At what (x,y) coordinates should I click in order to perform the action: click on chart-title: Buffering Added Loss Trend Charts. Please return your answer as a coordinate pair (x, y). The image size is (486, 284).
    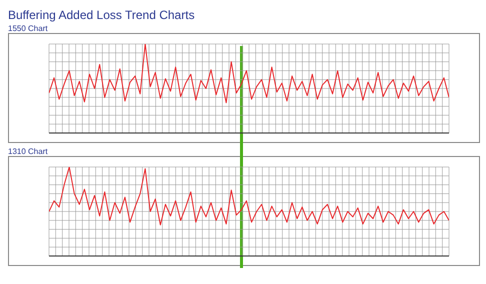
    Looking at the image, I should click on (102, 15).